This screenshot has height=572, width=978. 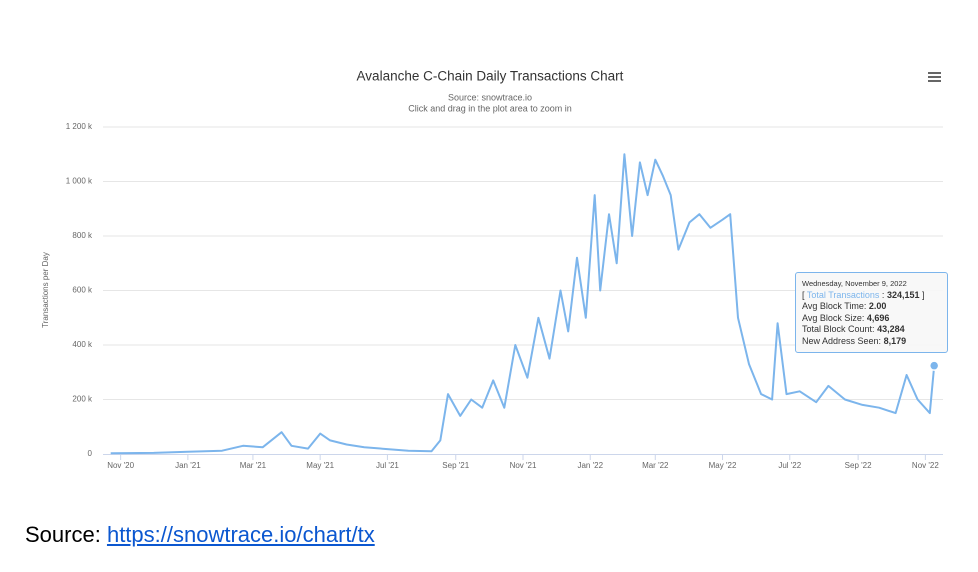 What do you see at coordinates (82, 344) in the screenshot?
I see `y-tick-label: 400 k` at bounding box center [82, 344].